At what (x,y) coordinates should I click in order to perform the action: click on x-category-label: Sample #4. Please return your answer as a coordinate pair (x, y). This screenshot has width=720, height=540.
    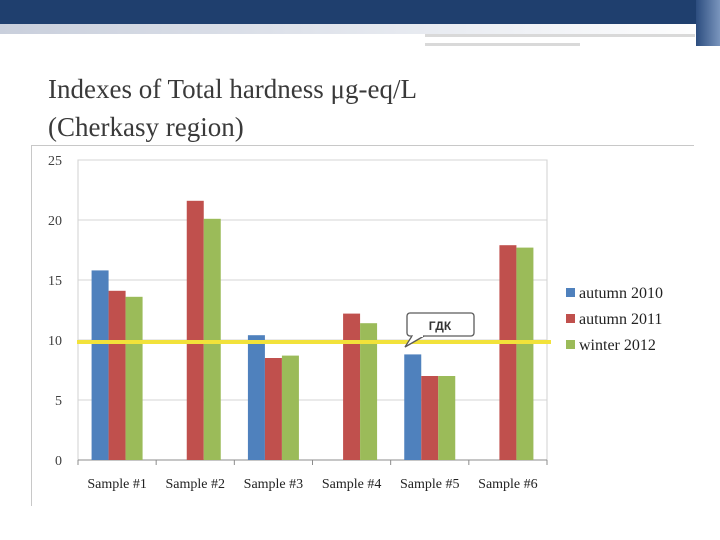
    Looking at the image, I should click on (352, 484).